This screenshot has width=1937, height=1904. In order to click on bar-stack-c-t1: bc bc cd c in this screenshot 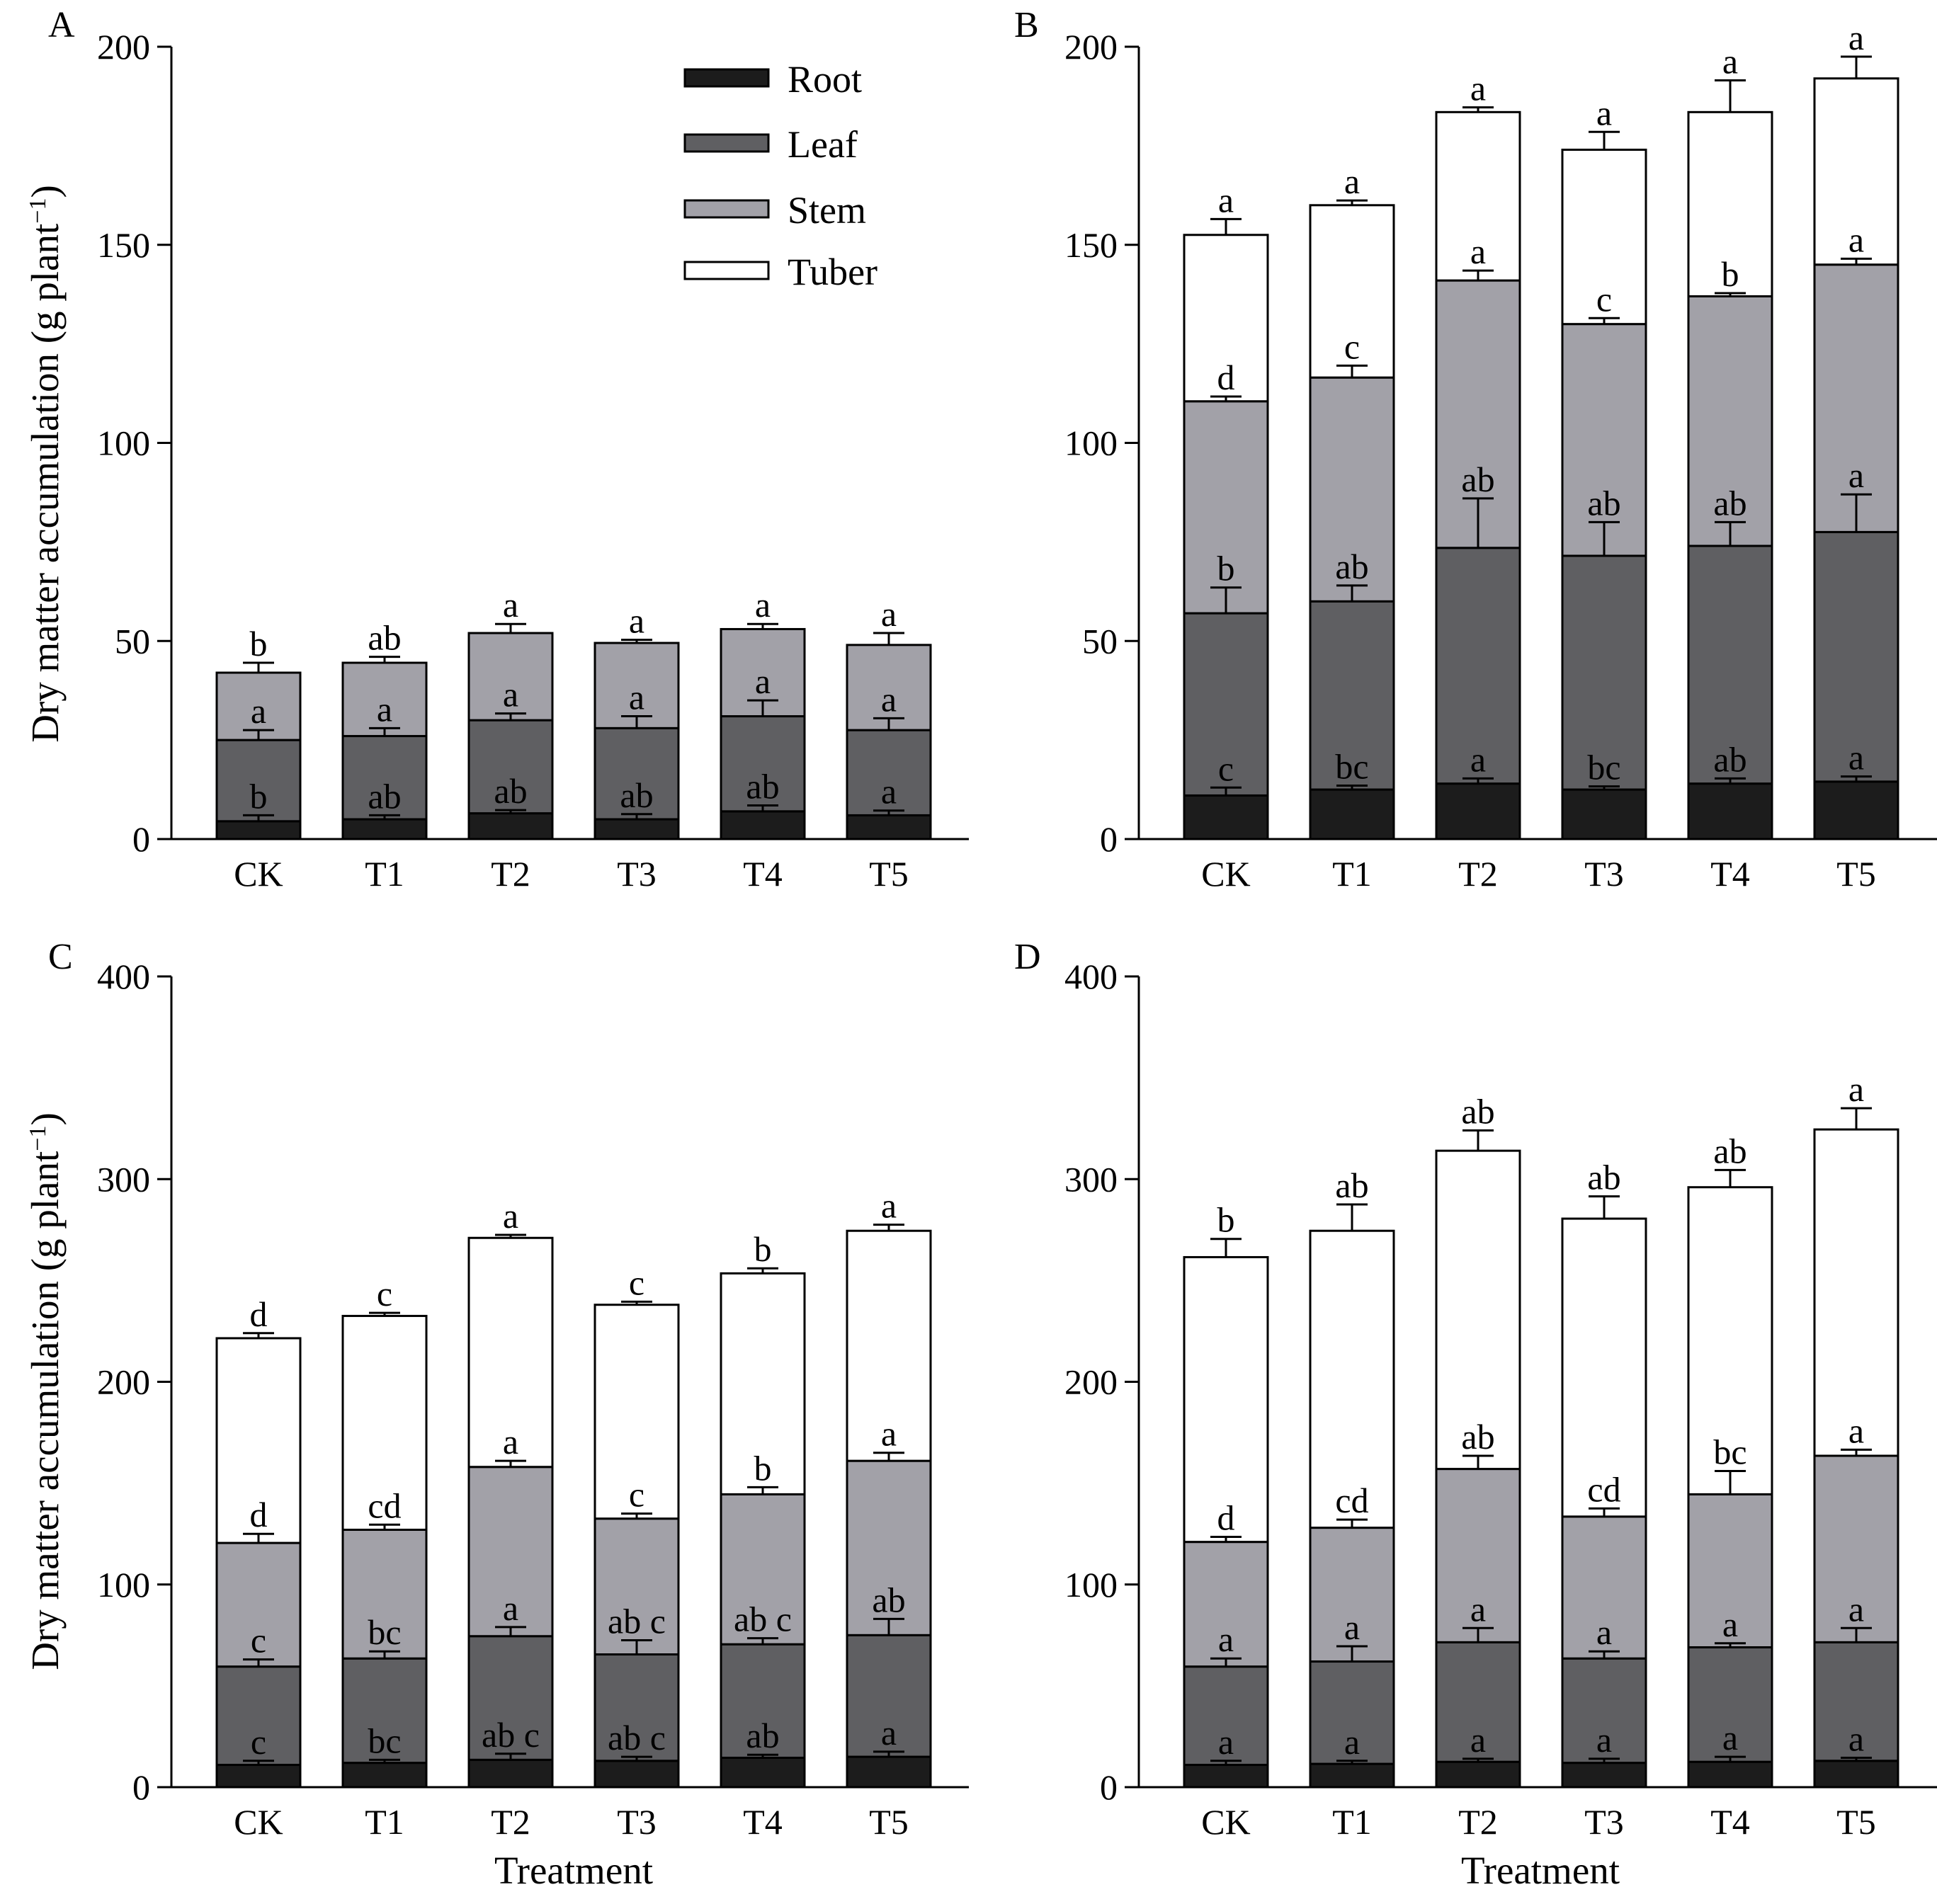, I will do `click(384, 1532)`.